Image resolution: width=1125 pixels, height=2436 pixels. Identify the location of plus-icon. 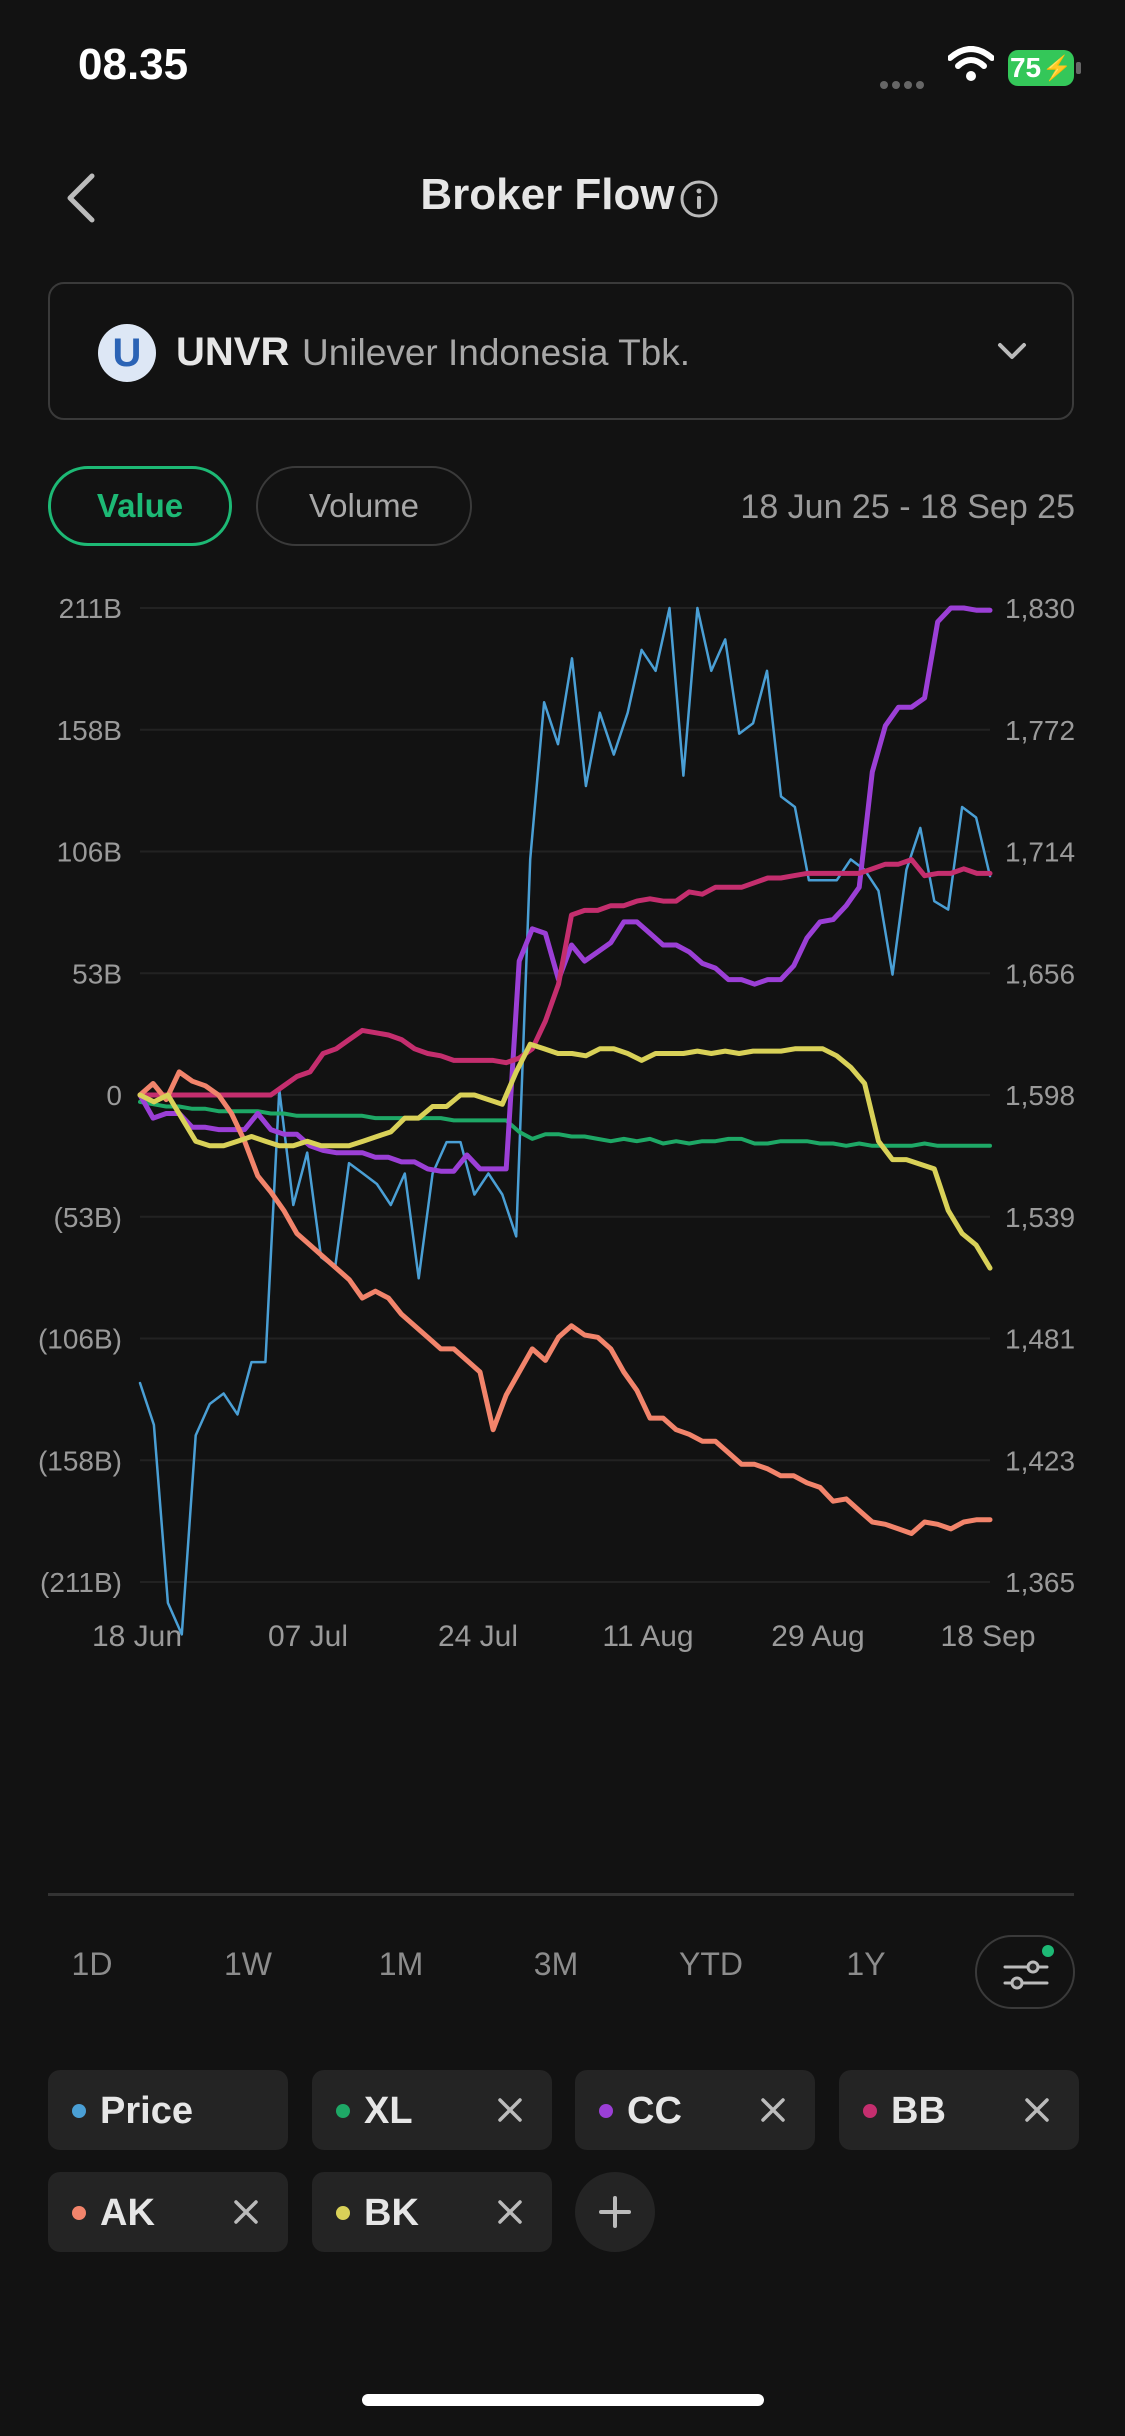
(615, 2212).